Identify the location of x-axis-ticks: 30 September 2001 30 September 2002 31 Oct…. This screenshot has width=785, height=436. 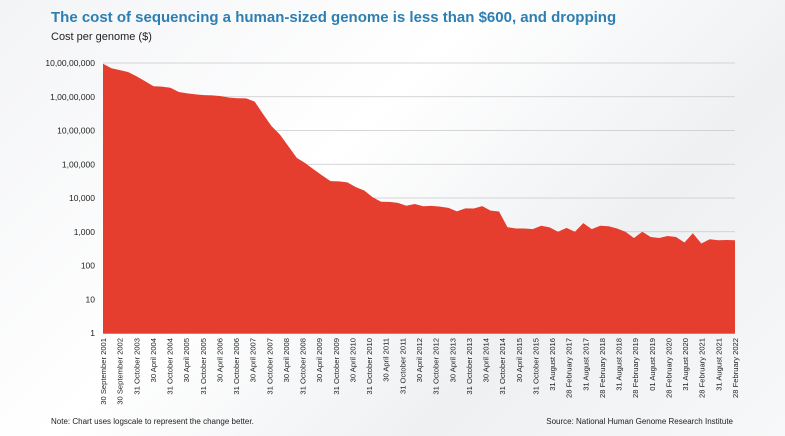
(419, 371).